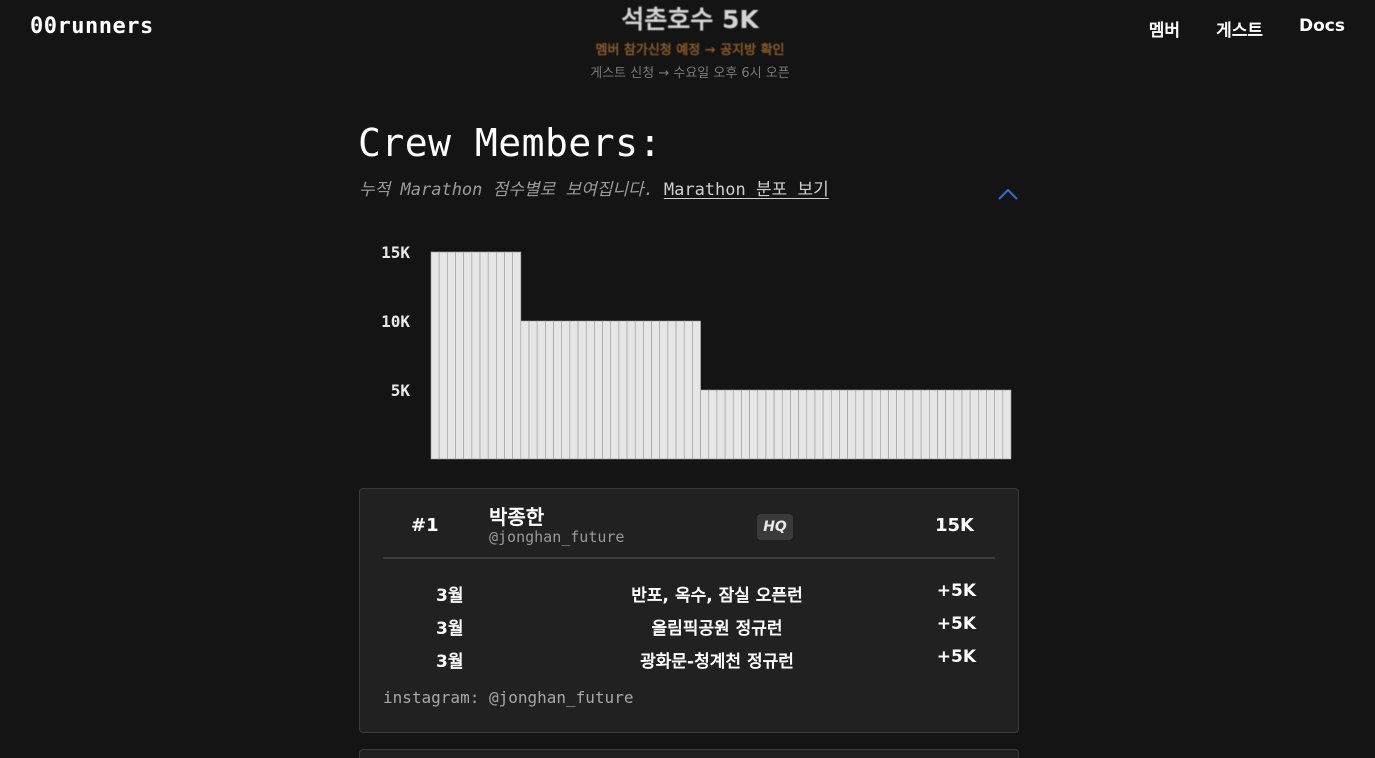 The image size is (1375, 758). I want to click on member-name: 박종한, so click(517, 517).